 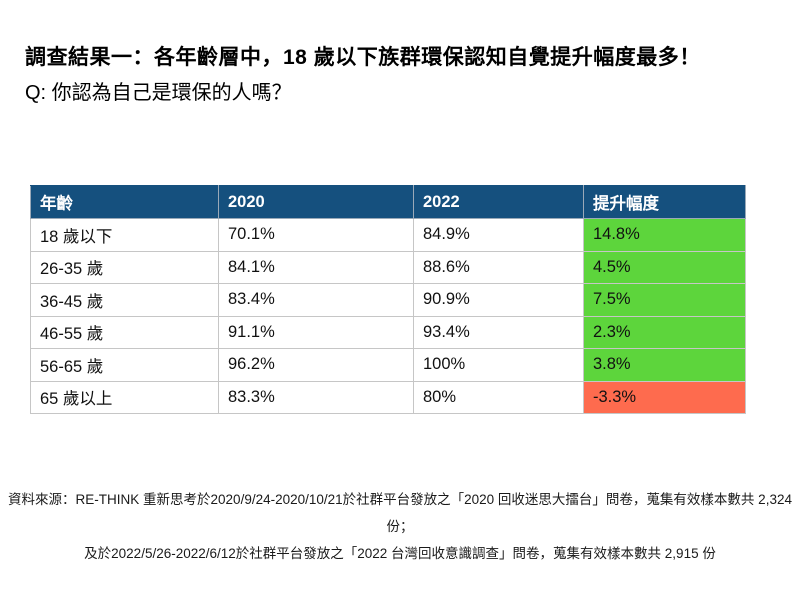 What do you see at coordinates (664, 202) in the screenshot?
I see `column-header-delta: 提升幅度` at bounding box center [664, 202].